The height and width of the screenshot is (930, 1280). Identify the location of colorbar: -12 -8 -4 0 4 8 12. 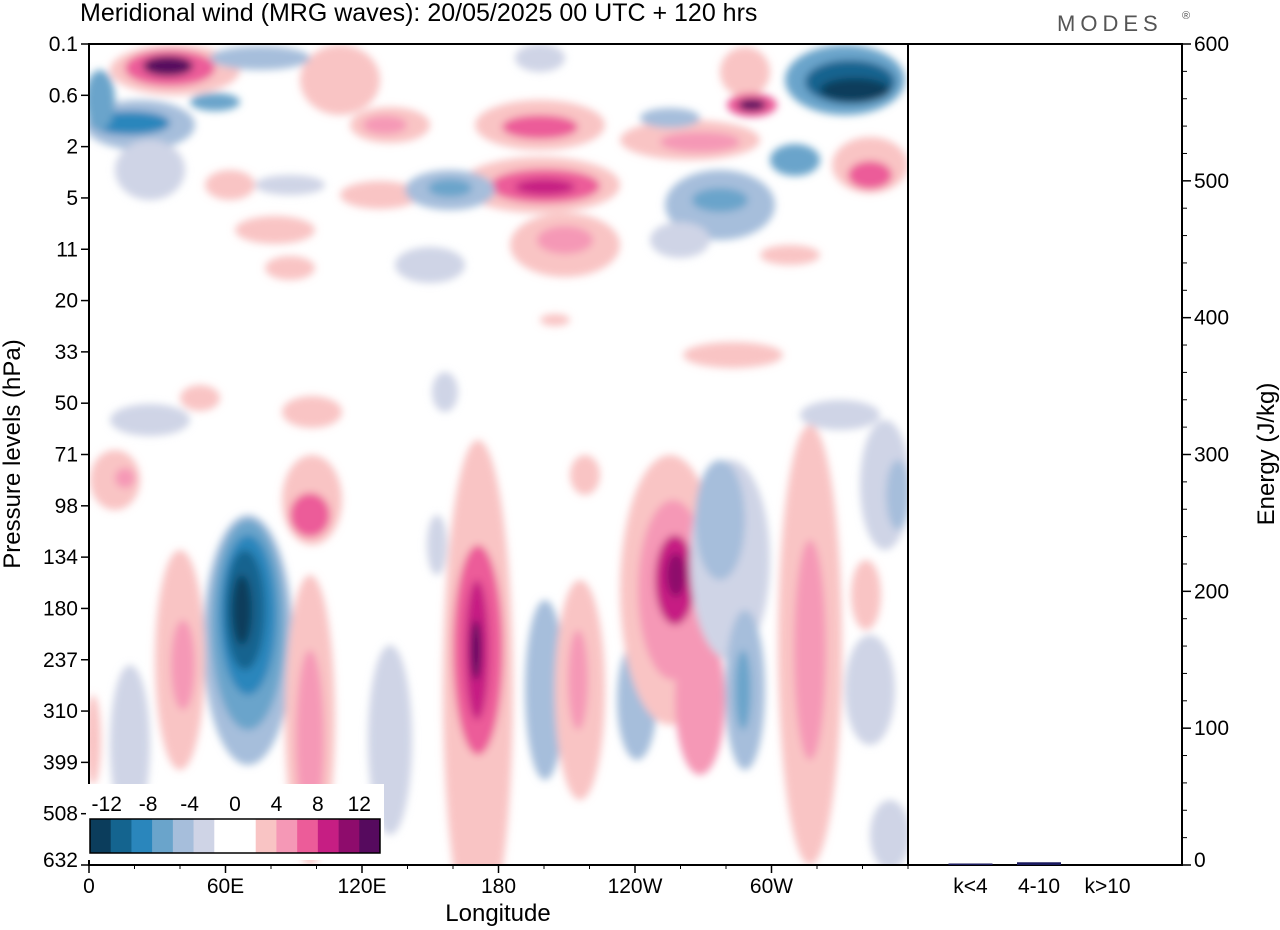
(235, 822).